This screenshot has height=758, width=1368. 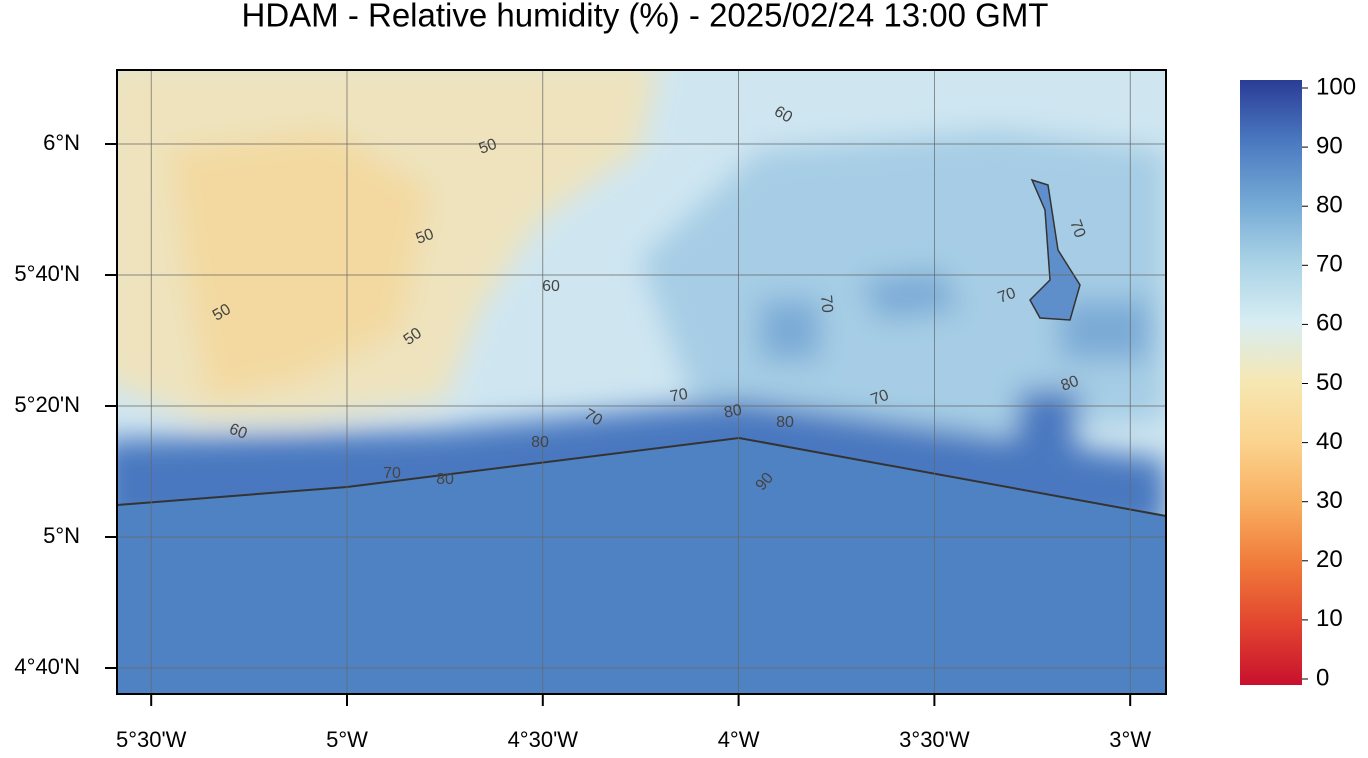 What do you see at coordinates (1329, 559) in the screenshot?
I see `colorbar-label: 20` at bounding box center [1329, 559].